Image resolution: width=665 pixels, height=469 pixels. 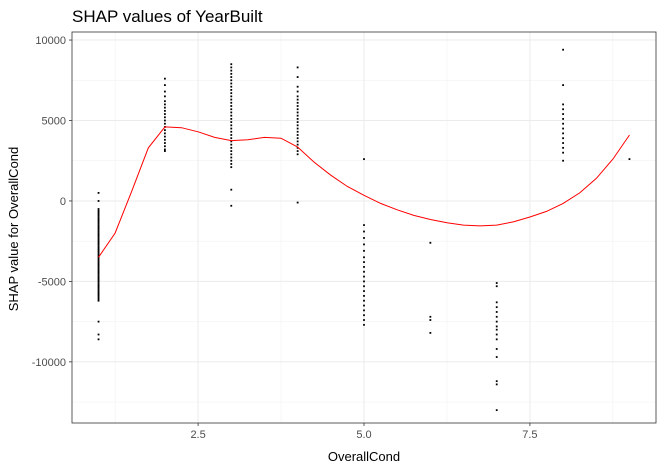 What do you see at coordinates (167, 16) in the screenshot?
I see `chart-title: SHAP values of YearBuilt` at bounding box center [167, 16].